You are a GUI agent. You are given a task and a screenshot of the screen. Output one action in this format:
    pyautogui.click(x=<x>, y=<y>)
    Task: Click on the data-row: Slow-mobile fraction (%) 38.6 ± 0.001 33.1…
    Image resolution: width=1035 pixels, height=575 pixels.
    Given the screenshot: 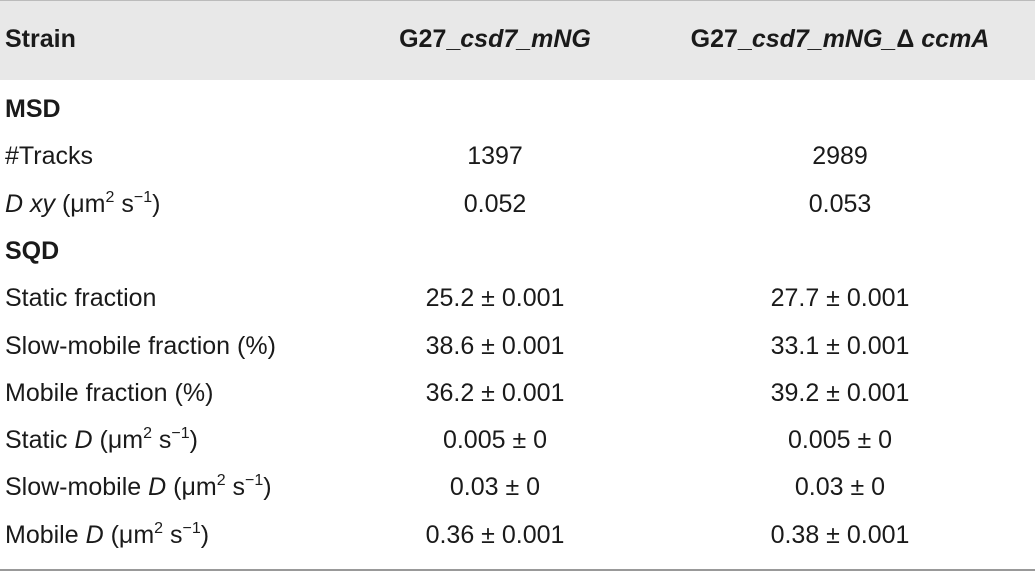 What is the action you would take?
    pyautogui.click(x=517, y=346)
    